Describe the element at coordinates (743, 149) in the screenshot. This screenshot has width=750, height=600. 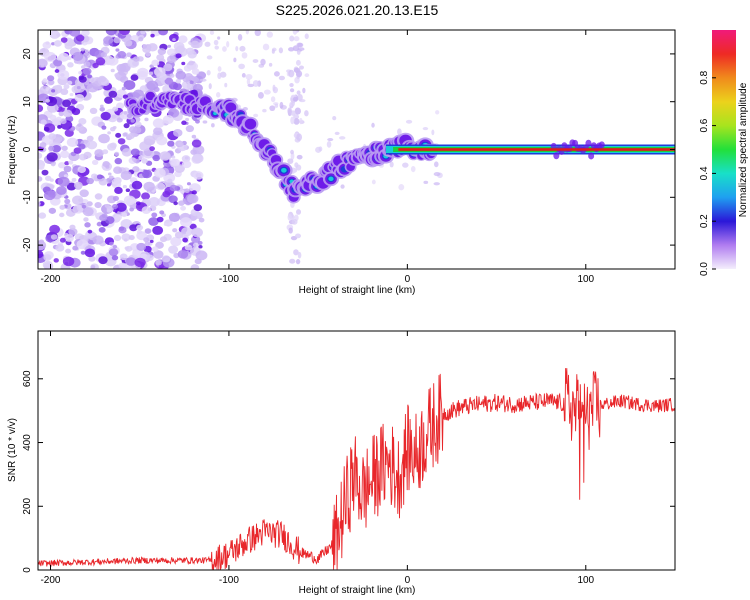
I see `colorbar-label: Normalized spectral amplitude` at that location.